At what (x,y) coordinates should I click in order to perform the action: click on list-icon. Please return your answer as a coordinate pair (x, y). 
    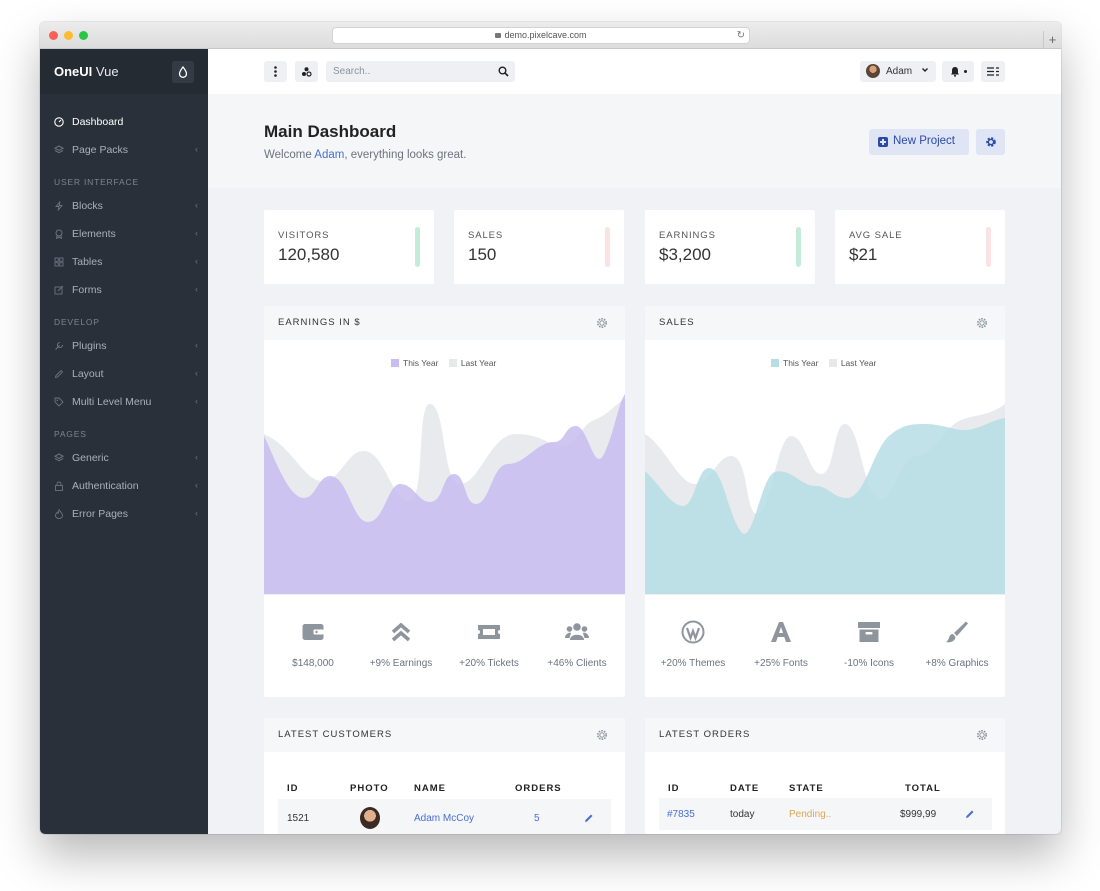
    Looking at the image, I should click on (993, 71).